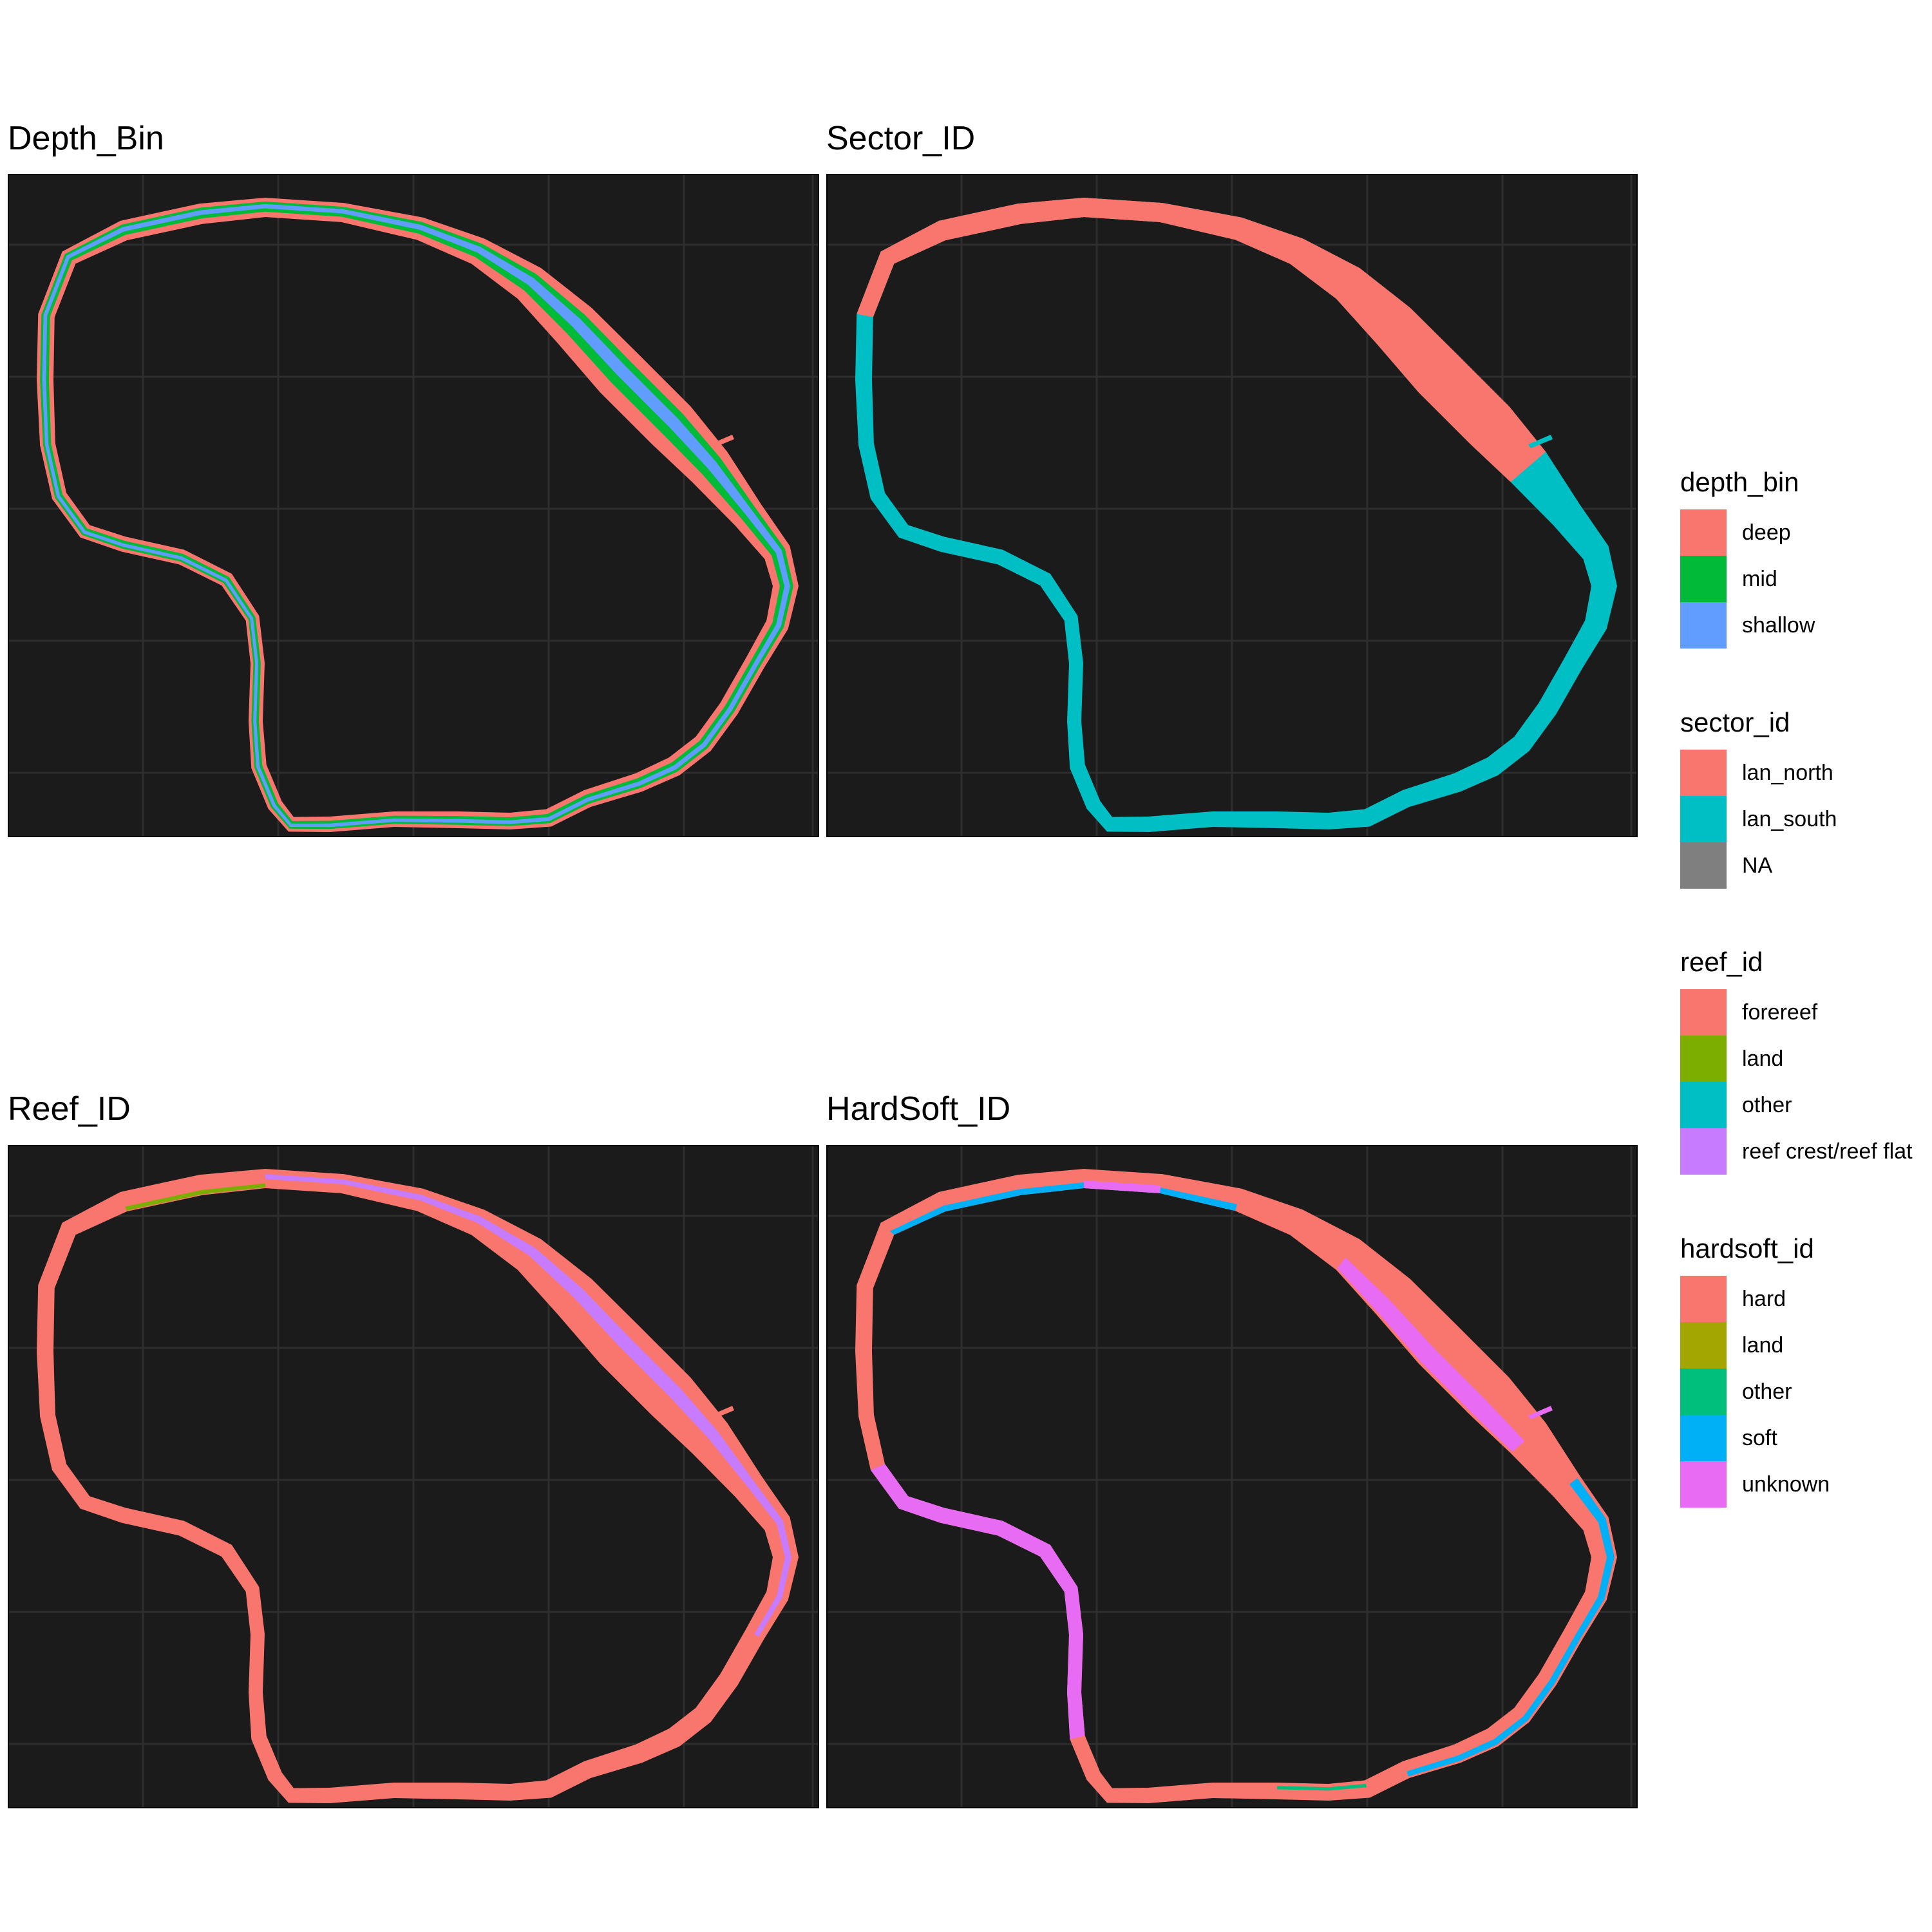 The image size is (1932, 1932). I want to click on map-region-other, so click(1322, 1787).